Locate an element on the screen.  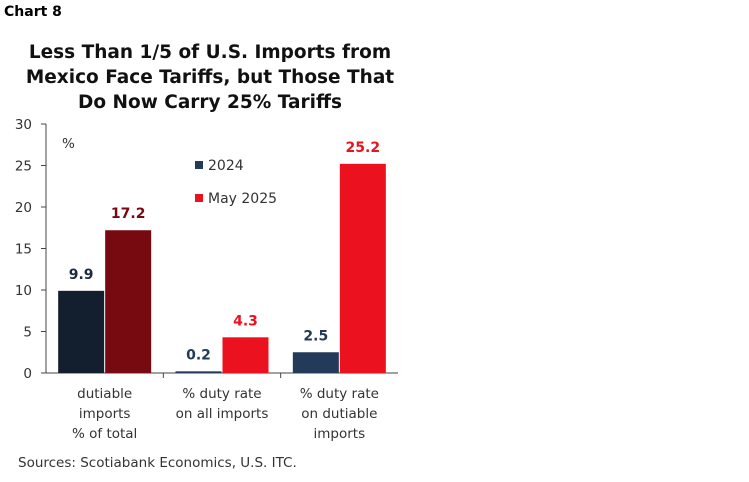
data-label: 9.9 is located at coordinates (81, 275).